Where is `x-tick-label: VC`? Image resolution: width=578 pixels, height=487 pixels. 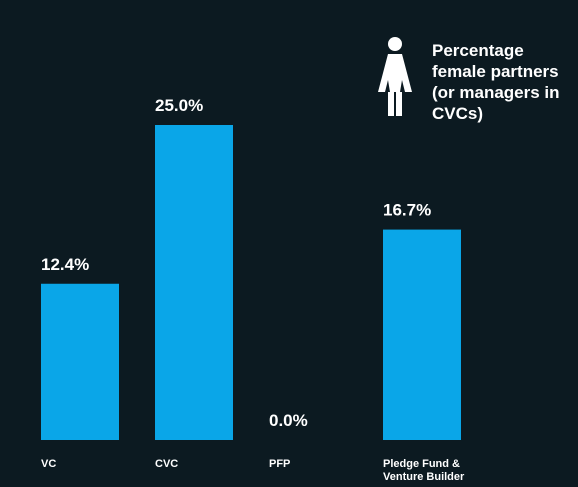 x-tick-label: VC is located at coordinates (49, 464).